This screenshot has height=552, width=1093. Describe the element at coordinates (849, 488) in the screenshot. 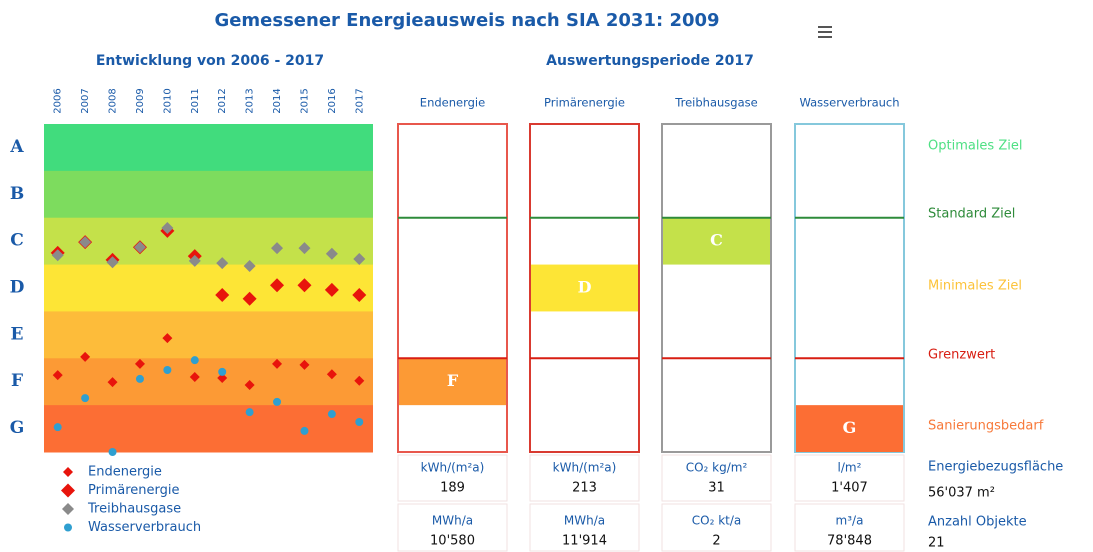

I see `value-label: 1'407` at that location.